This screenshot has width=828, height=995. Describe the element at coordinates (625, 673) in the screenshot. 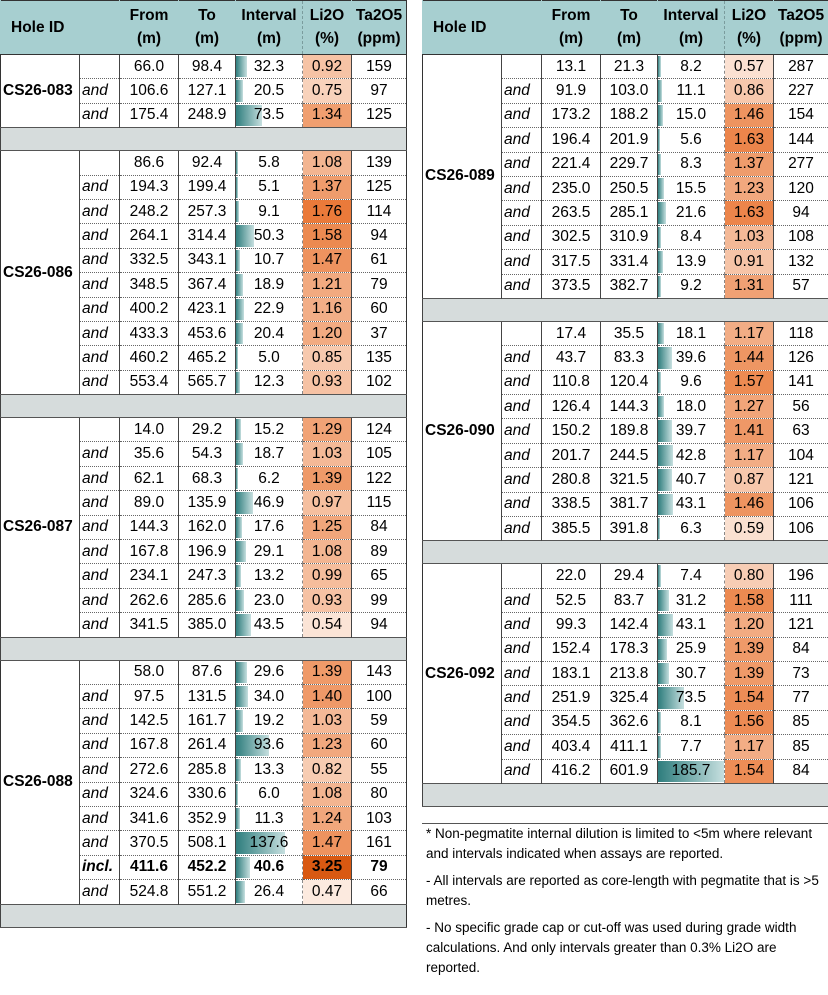

I see `table-row: CS26-092 22.0 29.4 7.4 0.80 196` at that location.